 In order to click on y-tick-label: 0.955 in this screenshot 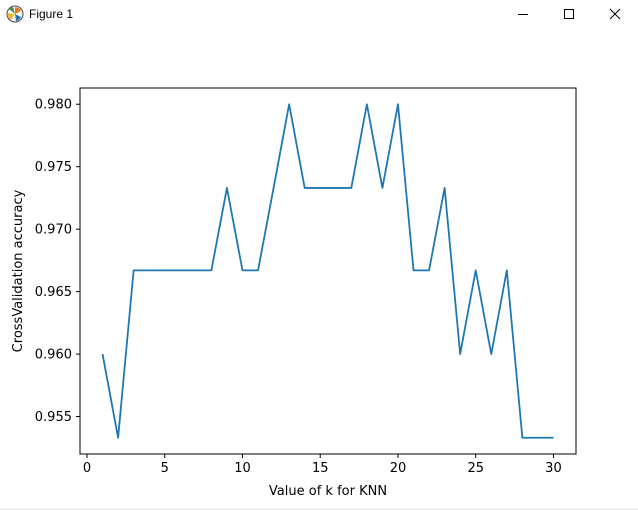, I will do `click(53, 417)`.